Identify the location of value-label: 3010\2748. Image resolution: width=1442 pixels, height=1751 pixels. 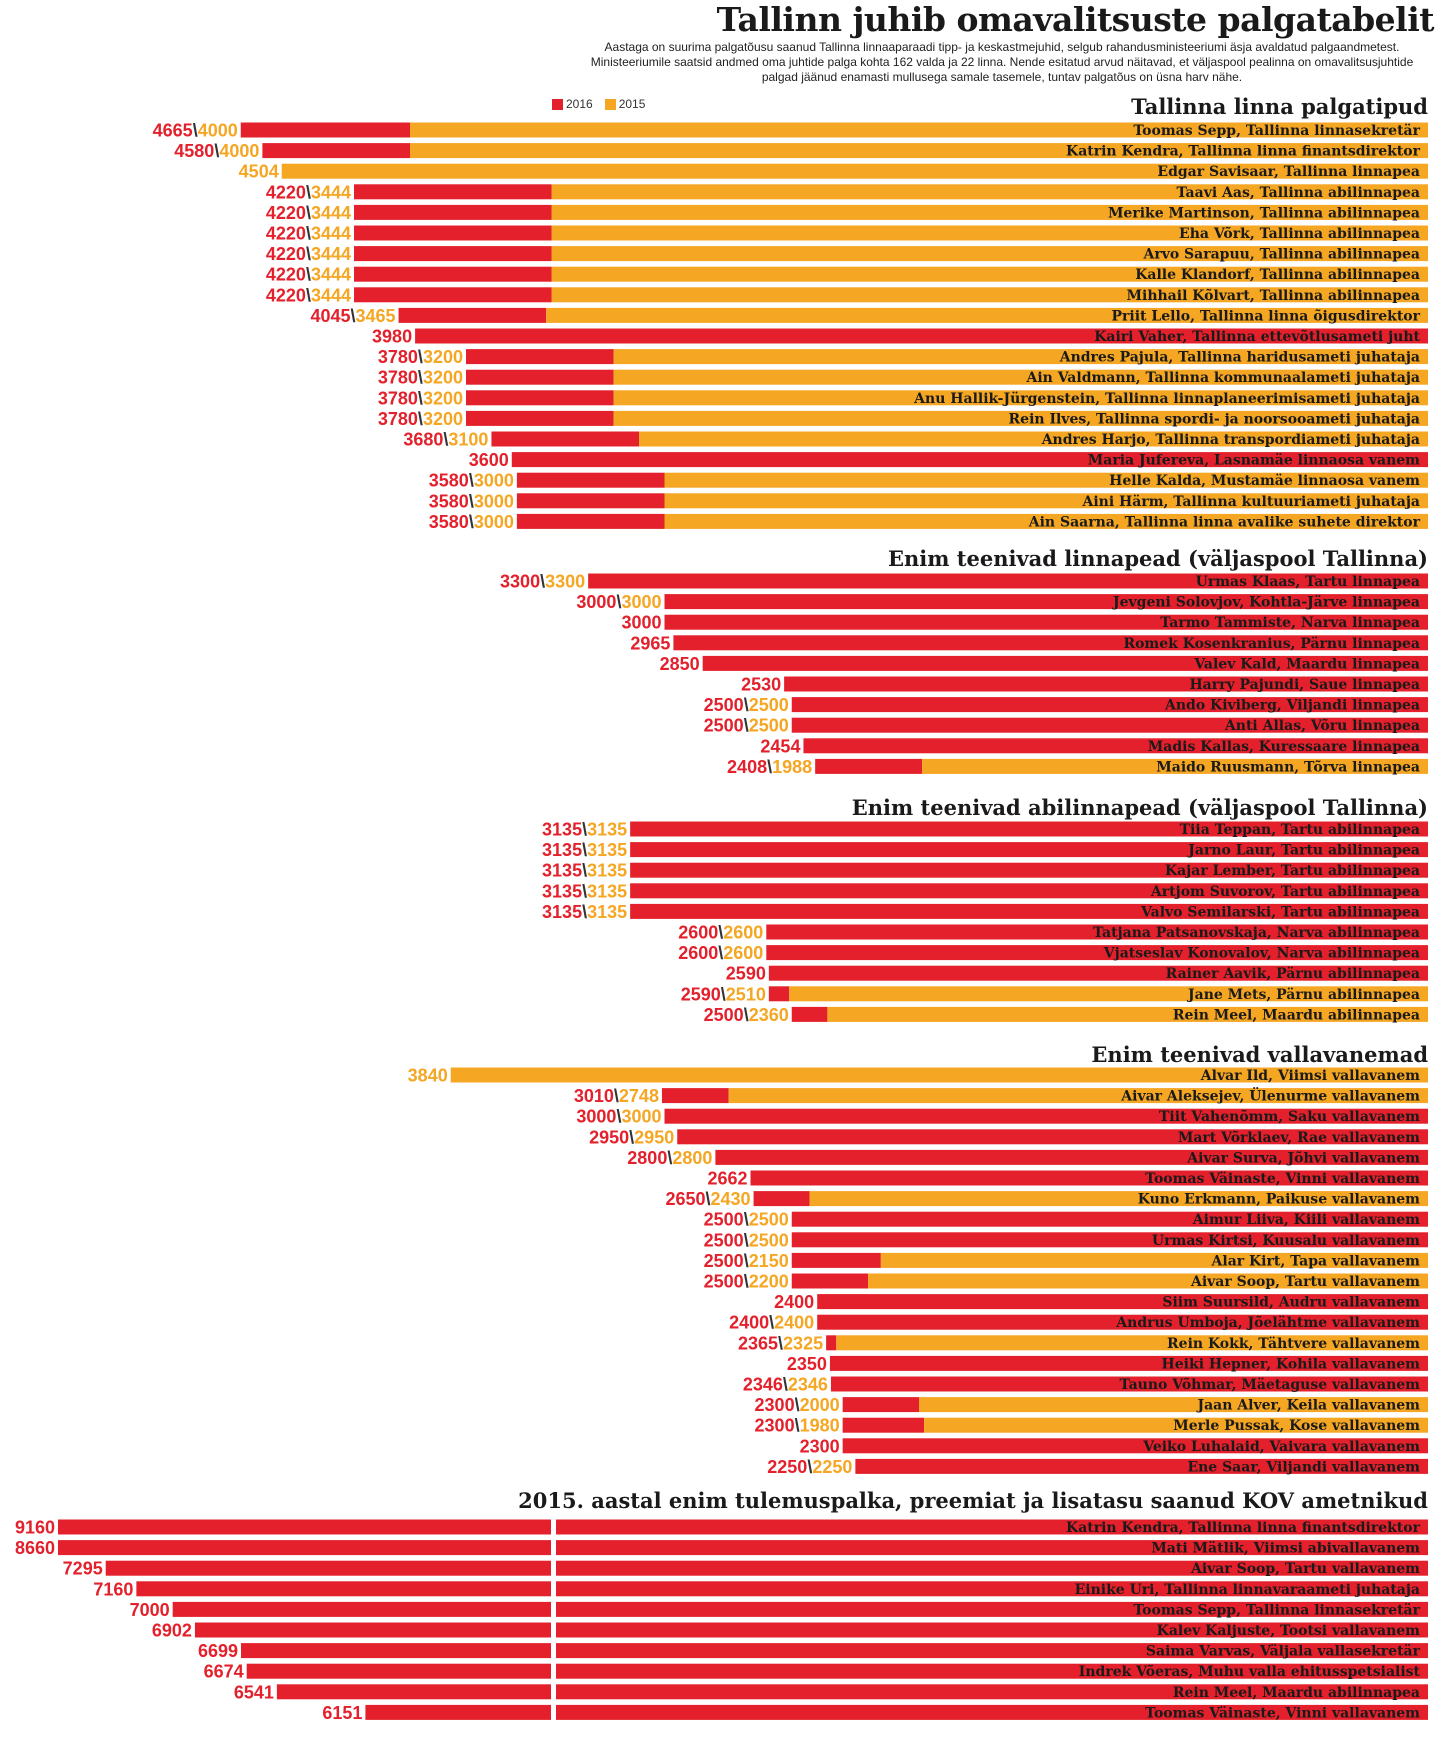
(616, 1096).